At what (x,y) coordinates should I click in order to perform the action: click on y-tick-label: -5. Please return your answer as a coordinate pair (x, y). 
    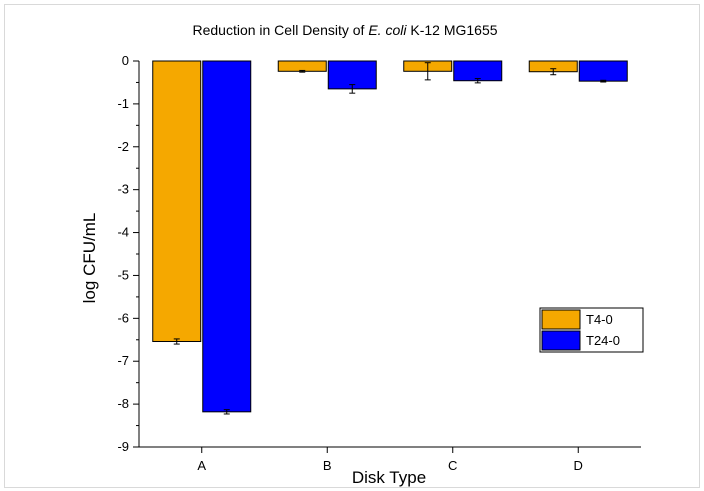
    Looking at the image, I should click on (123, 274).